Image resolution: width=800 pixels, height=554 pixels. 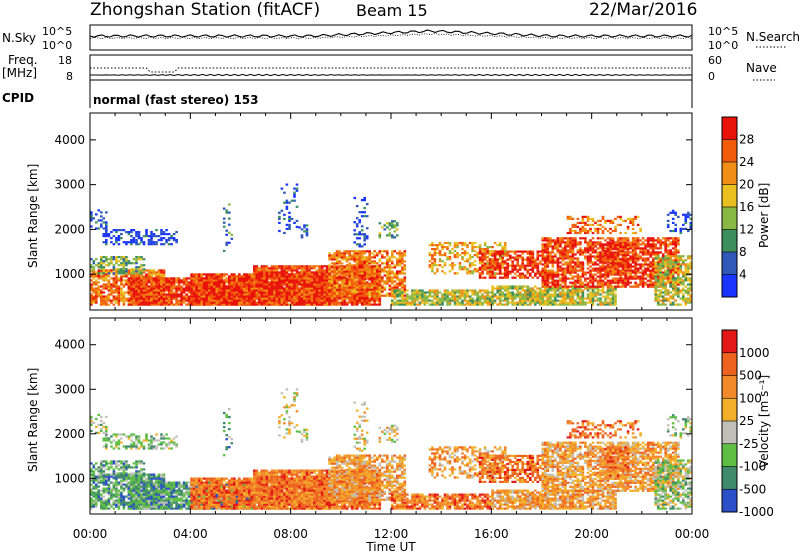 I want to click on nsearch-tick-high: 10^5, so click(x=723, y=31).